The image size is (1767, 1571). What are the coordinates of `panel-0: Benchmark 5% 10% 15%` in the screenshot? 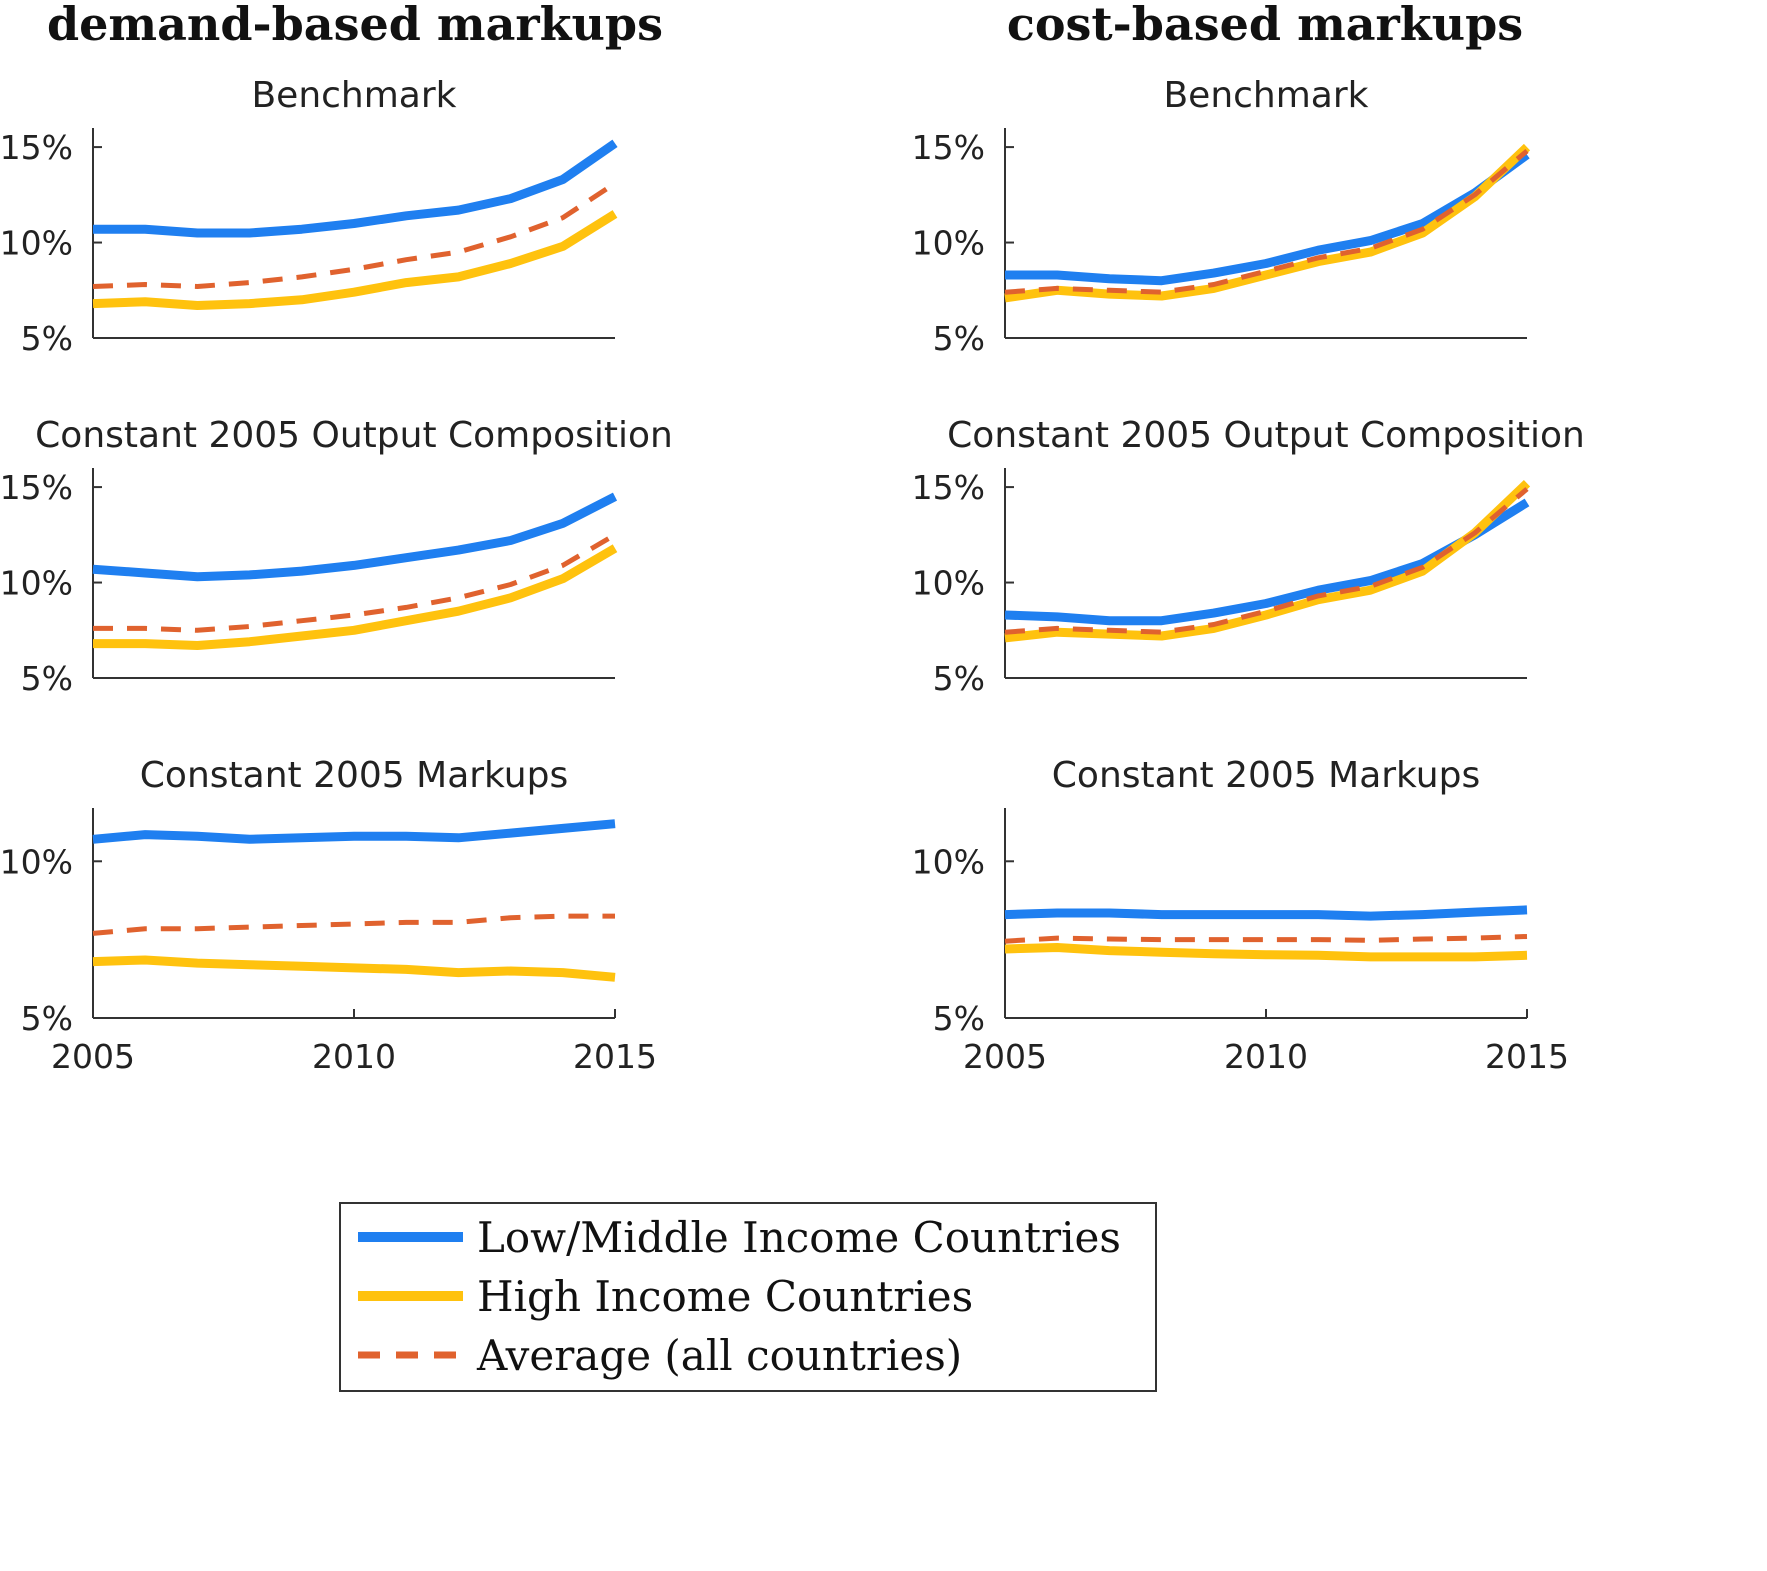 It's located at (309, 216).